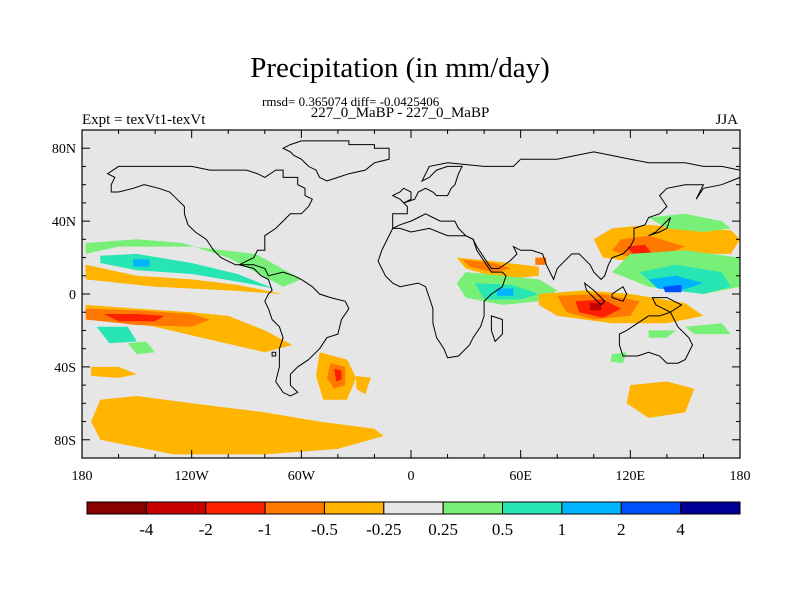 This screenshot has width=800, height=600. What do you see at coordinates (144, 120) in the screenshot?
I see `experiment-label: Expt = texVt1-texVt` at bounding box center [144, 120].